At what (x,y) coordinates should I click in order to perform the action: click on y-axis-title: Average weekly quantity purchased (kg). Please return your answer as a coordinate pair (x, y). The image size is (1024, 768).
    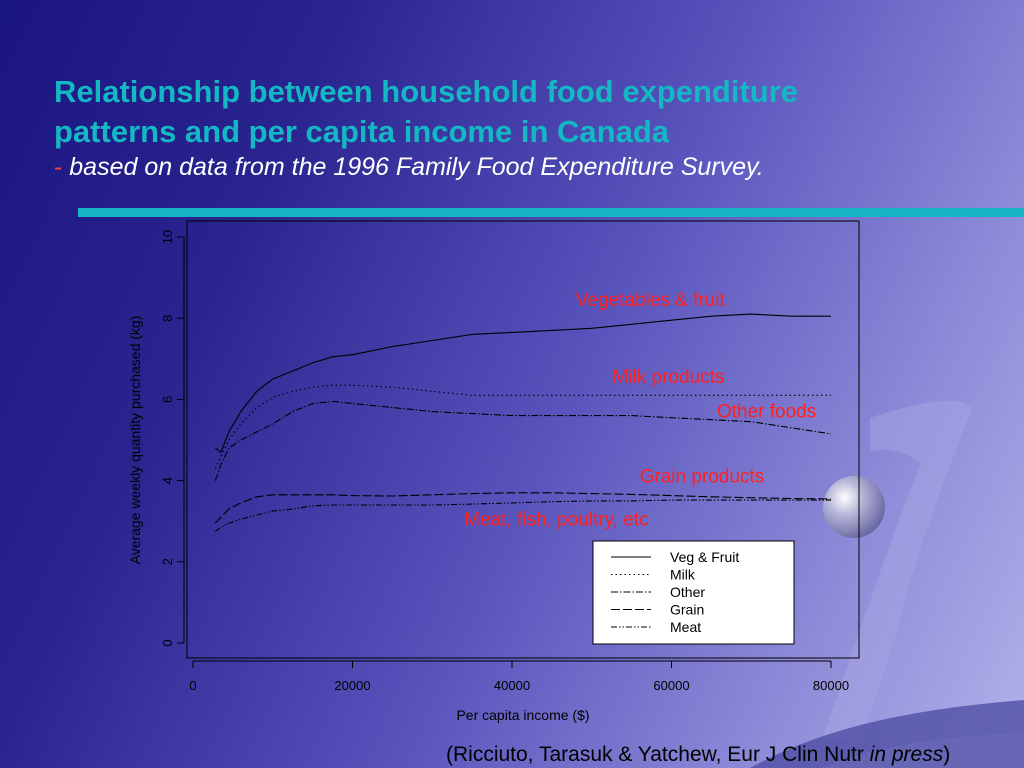
    Looking at the image, I should click on (135, 440).